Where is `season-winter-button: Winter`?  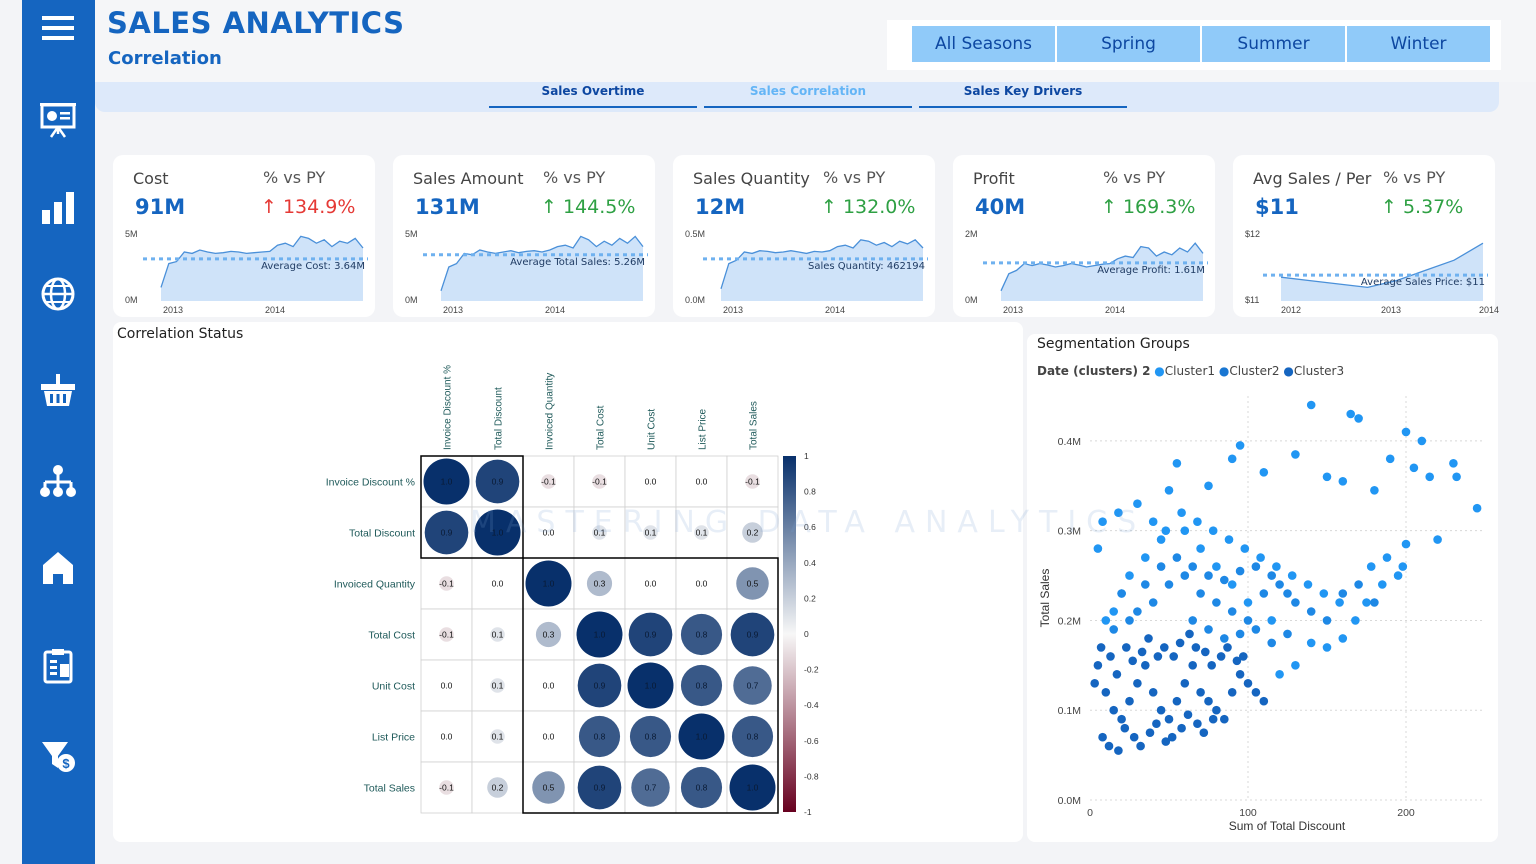
season-winter-button: Winter is located at coordinates (1418, 44).